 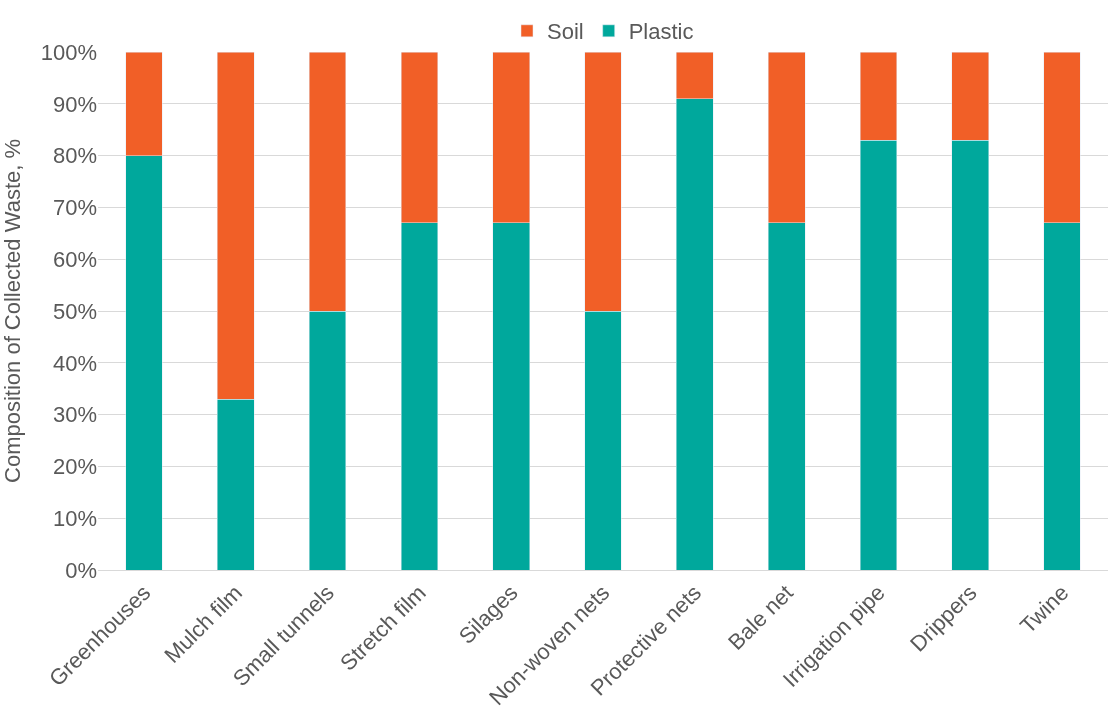 I want to click on y-axis-title: Composition of Collected Waste, %, so click(x=12, y=311).